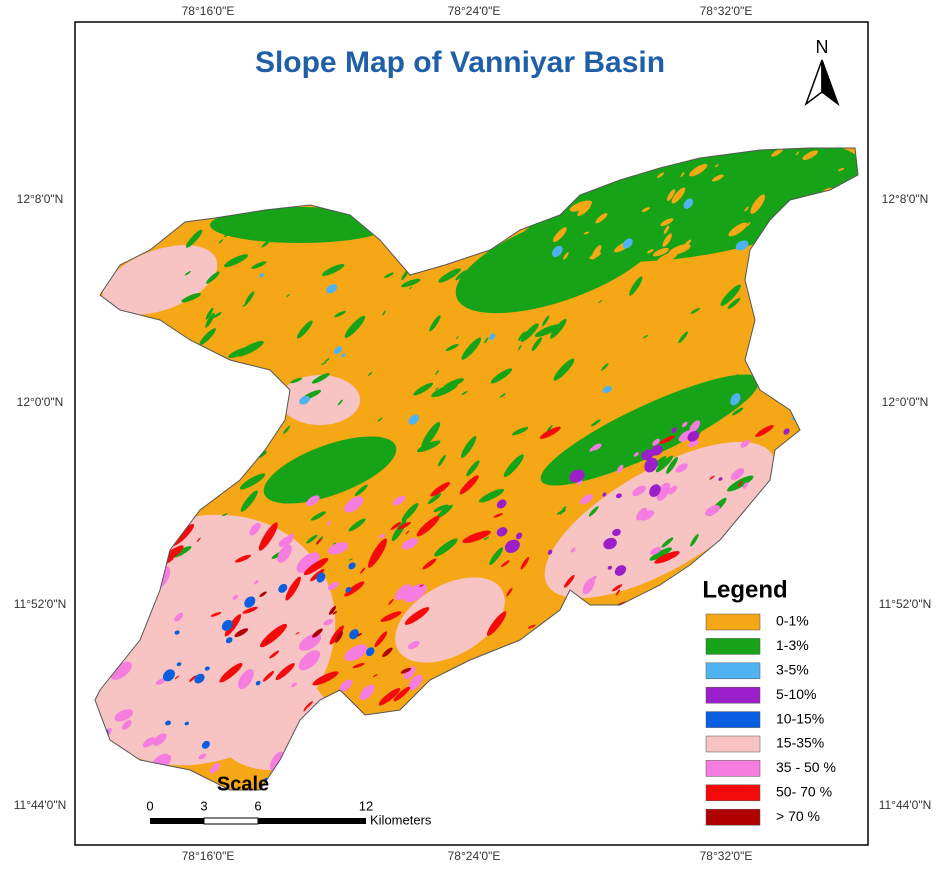  I want to click on scale-tick-label: 3, so click(203, 805).